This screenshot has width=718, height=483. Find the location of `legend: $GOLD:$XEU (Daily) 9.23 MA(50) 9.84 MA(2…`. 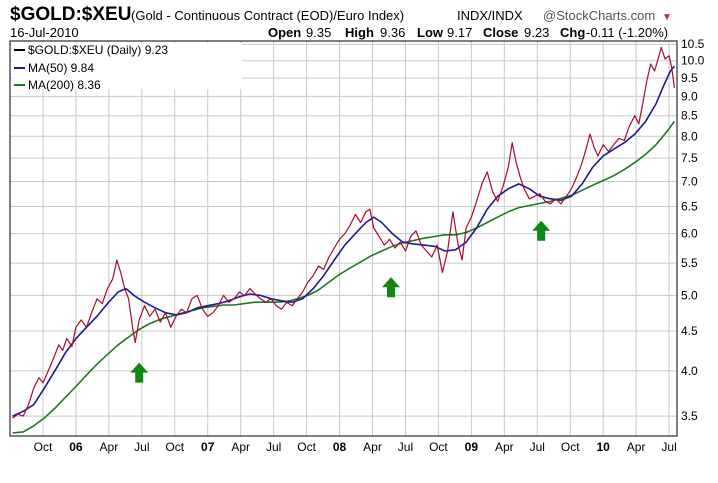

legend: $GOLD:$XEU (Daily) 9.23 MA(50) 9.84 MA(2… is located at coordinates (127, 67).